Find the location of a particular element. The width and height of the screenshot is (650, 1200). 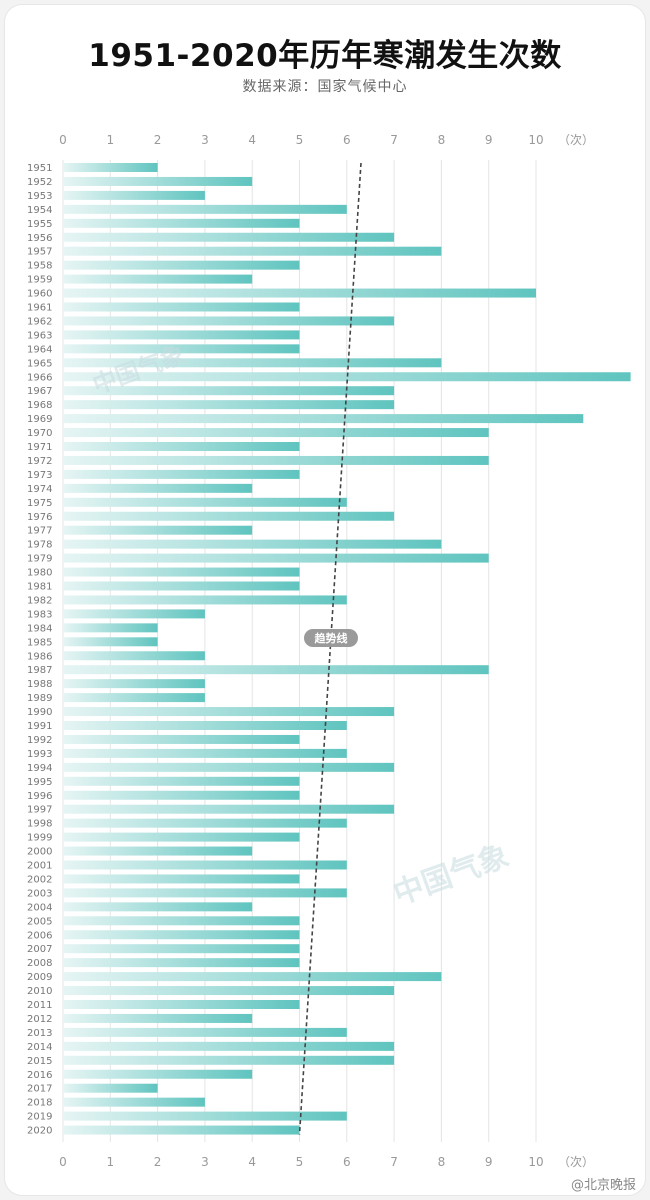

year-label-1982: 1982 is located at coordinates (39, 600).